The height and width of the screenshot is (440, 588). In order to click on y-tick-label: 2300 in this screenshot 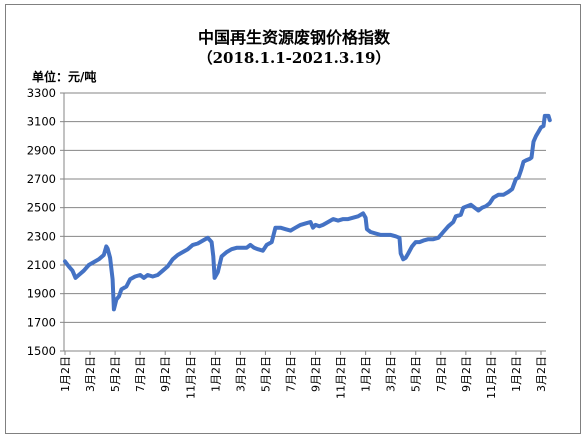, I will do `click(41, 236)`.